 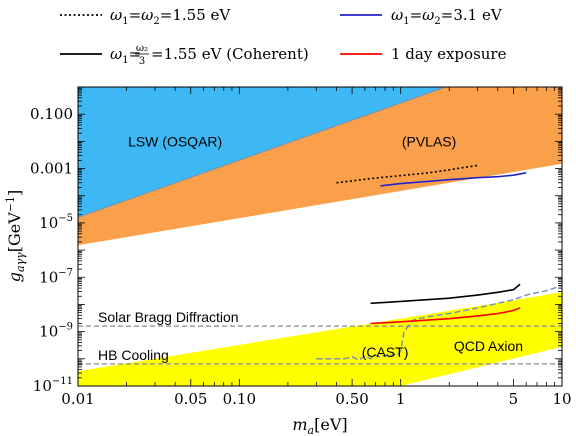 What do you see at coordinates (51, 114) in the screenshot?
I see `y-tick-label: 0.100` at bounding box center [51, 114].